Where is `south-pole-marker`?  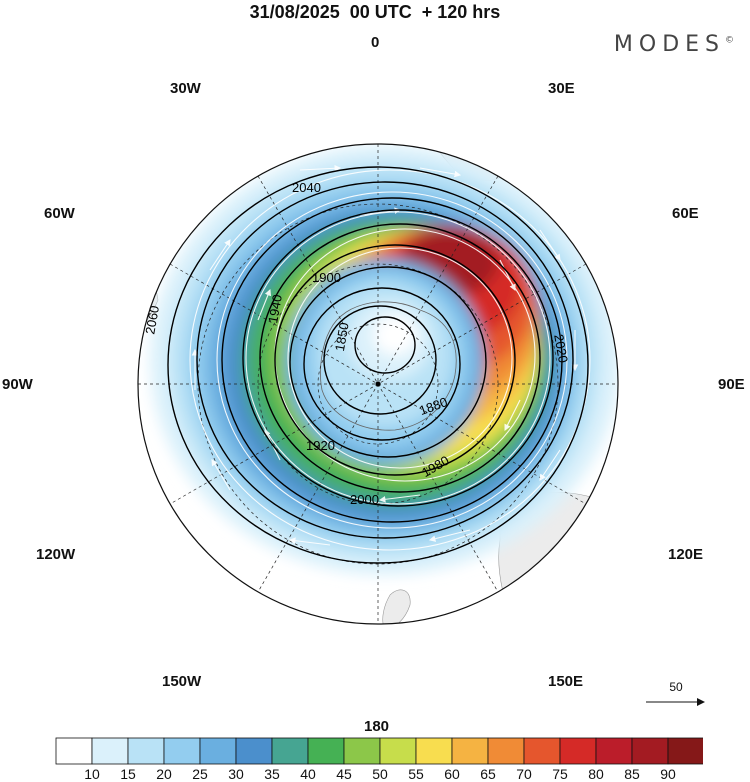
south-pole-marker is located at coordinates (378, 384).